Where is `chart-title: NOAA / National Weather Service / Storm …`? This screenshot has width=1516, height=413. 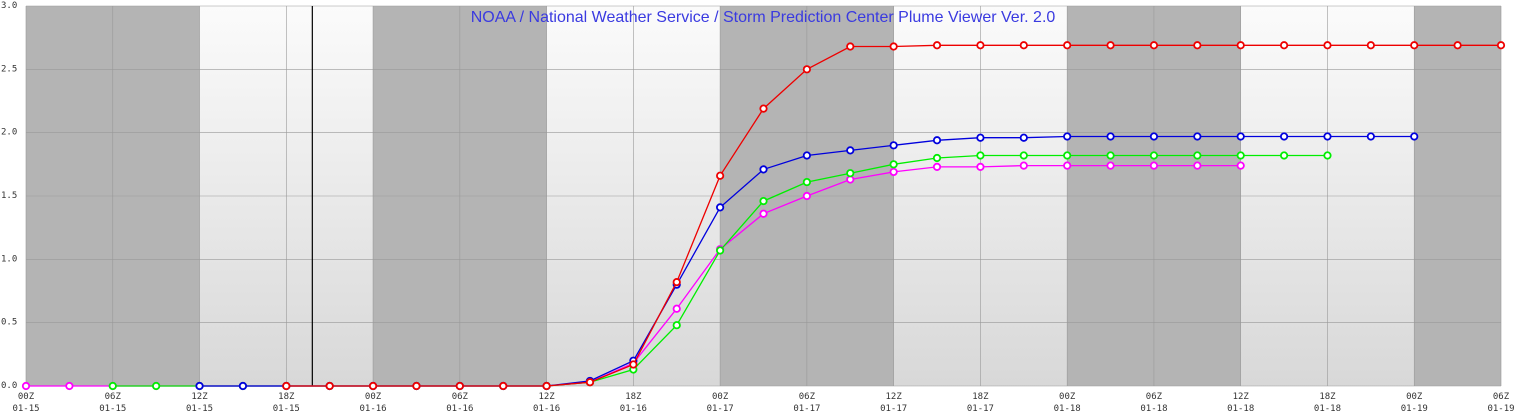
chart-title: NOAA / National Weather Service / Storm … is located at coordinates (763, 17).